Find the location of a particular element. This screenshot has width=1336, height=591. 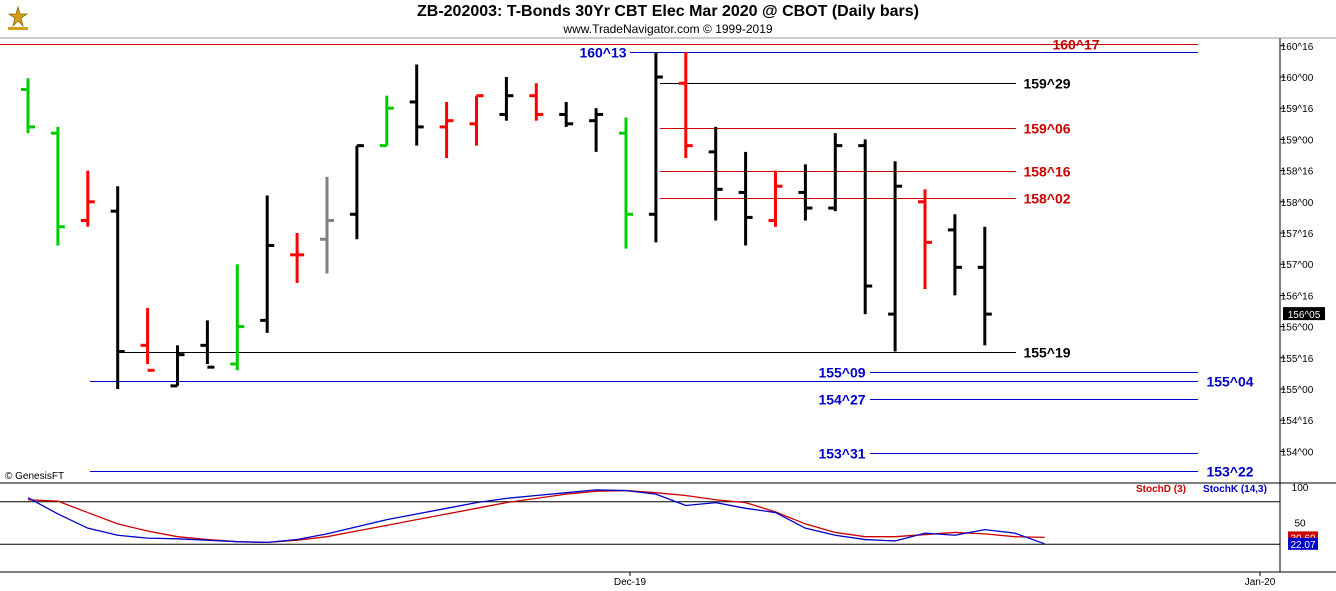

price-tick-label: 155^16 is located at coordinates (1297, 359).